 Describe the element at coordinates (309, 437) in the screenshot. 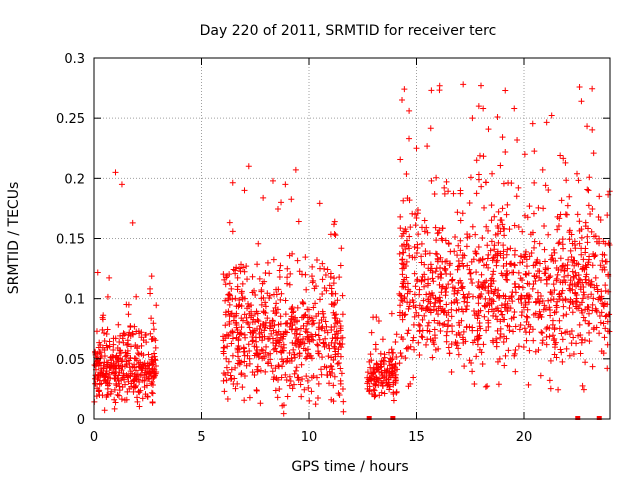

I see `x-tick-label: 10` at that location.